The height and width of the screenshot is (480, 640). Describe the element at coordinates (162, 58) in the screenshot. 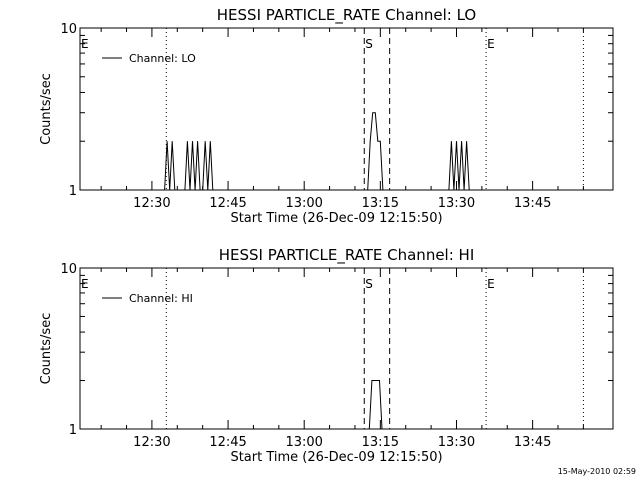

I see `legend-label: Channel: LO` at that location.